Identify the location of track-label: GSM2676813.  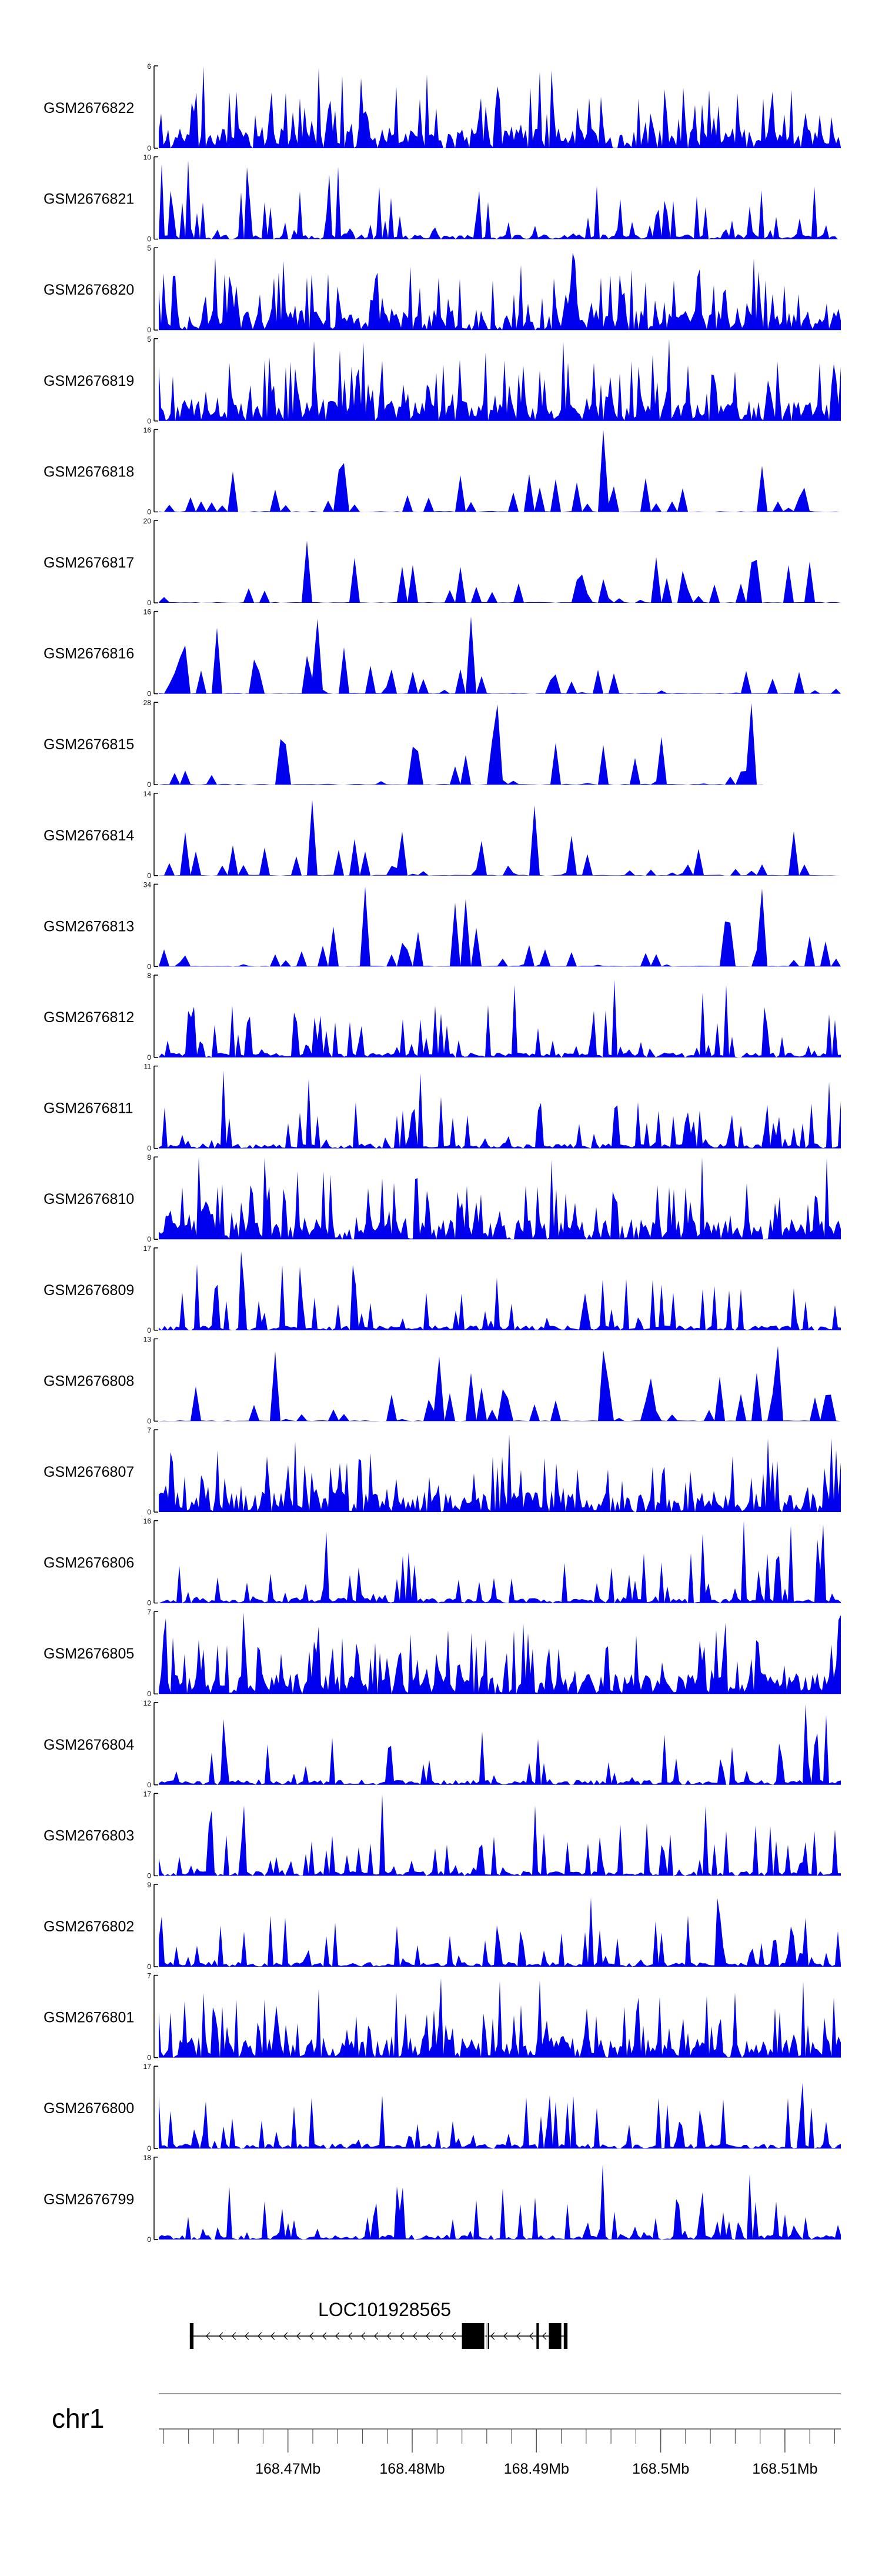
(89, 926).